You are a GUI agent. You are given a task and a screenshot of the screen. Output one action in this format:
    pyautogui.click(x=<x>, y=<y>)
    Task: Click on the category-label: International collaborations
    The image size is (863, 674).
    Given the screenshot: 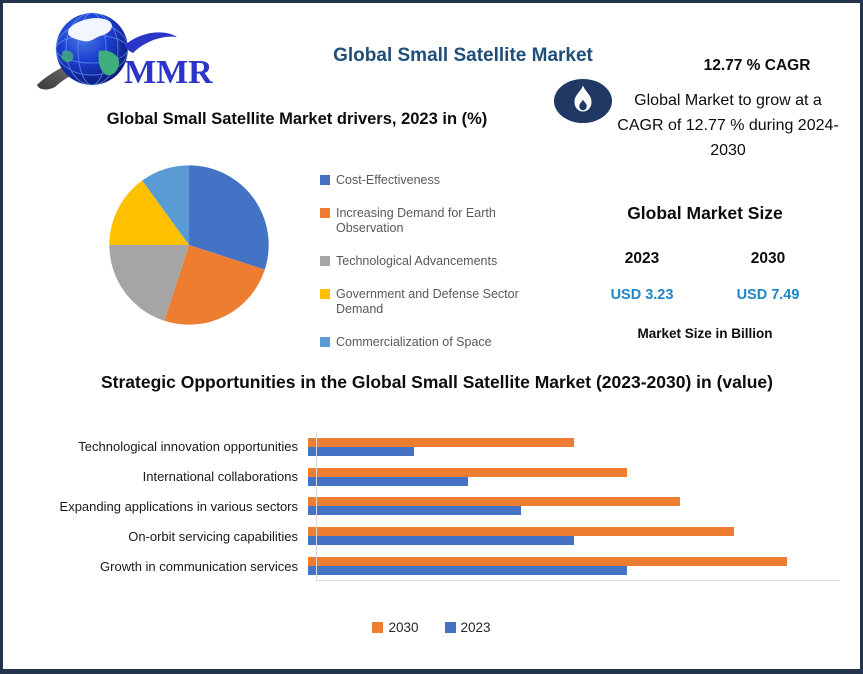 What is the action you would take?
    pyautogui.click(x=220, y=477)
    